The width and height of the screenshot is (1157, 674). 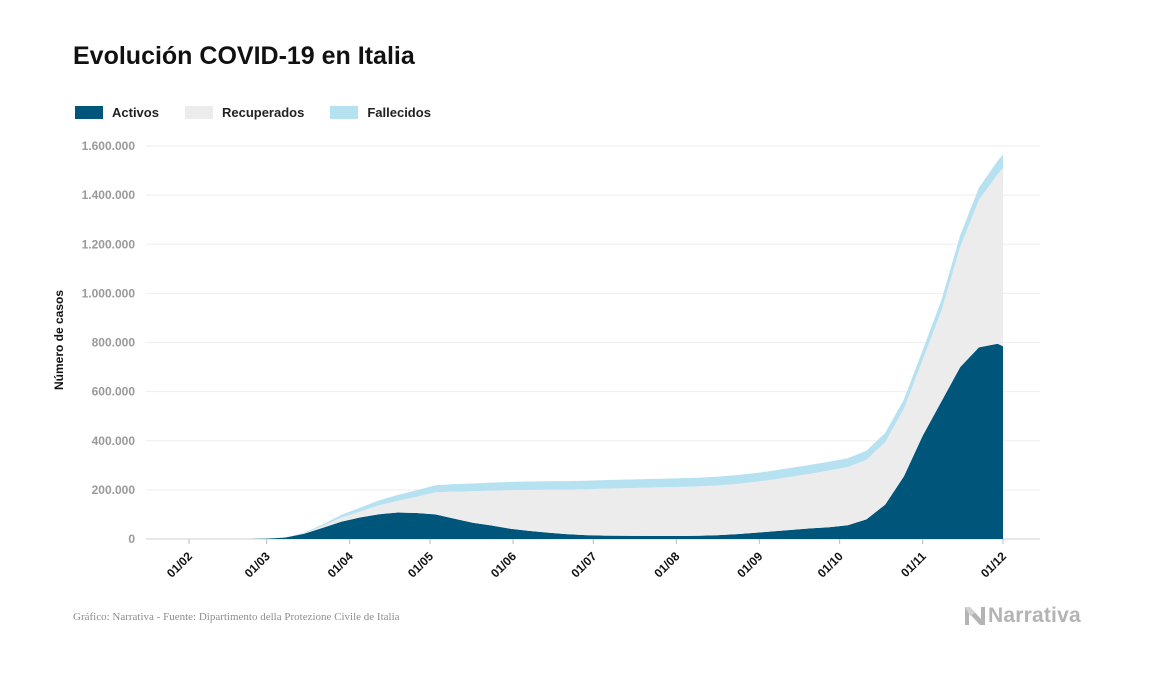 I want to click on x-tick-label: 01/08, so click(x=666, y=564).